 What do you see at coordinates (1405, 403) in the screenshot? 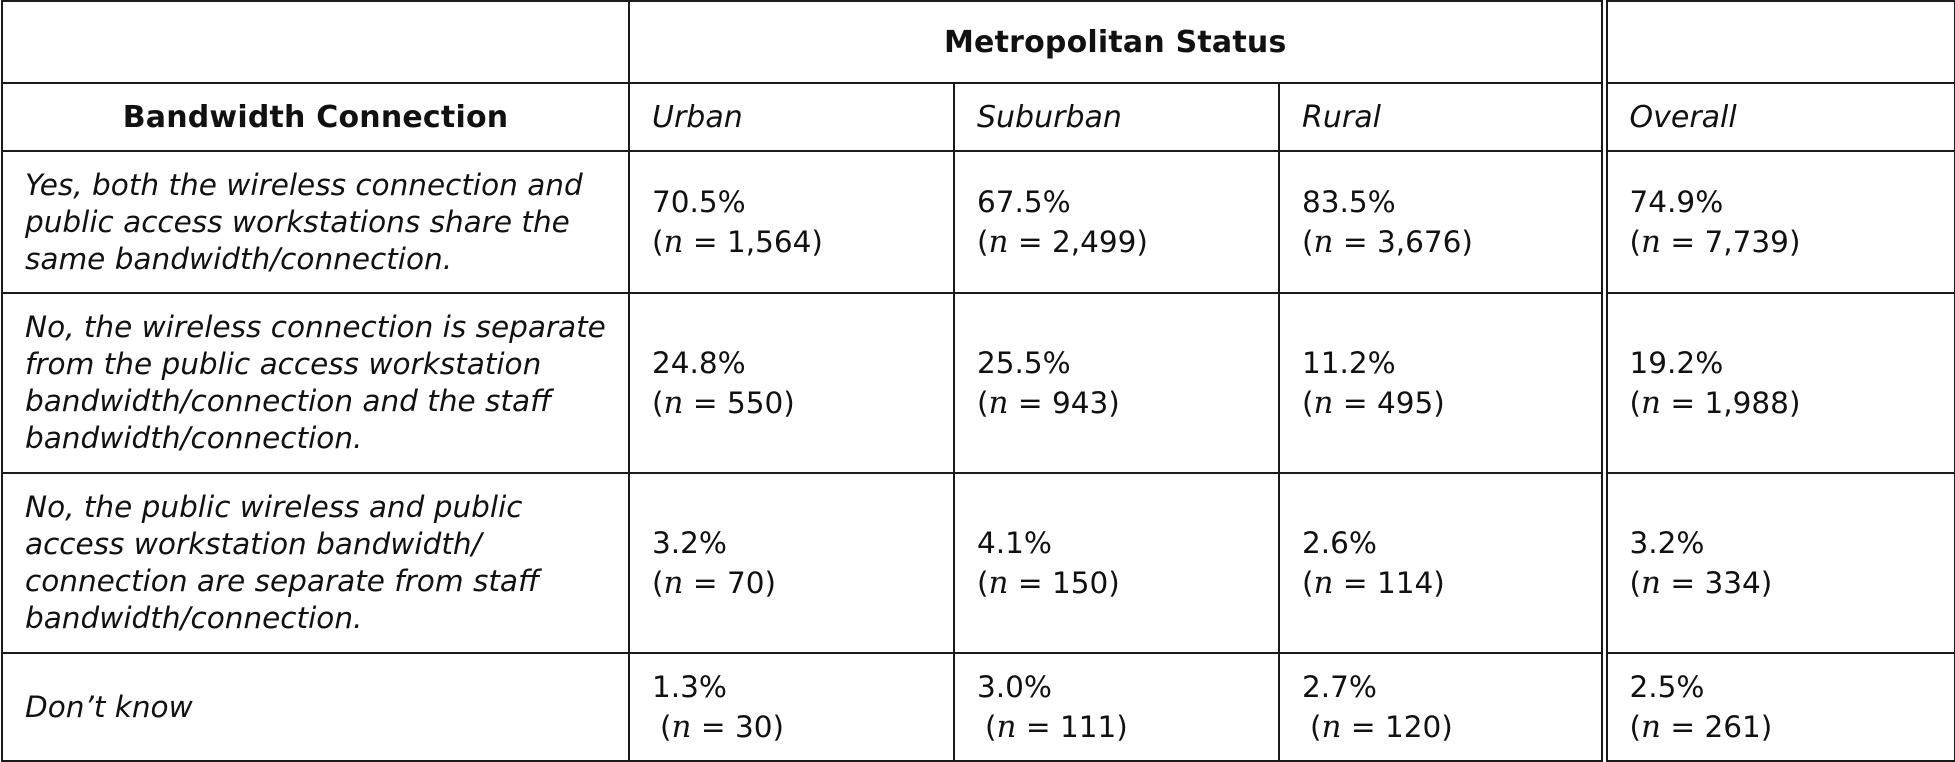
I see `n-value: 495` at bounding box center [1405, 403].